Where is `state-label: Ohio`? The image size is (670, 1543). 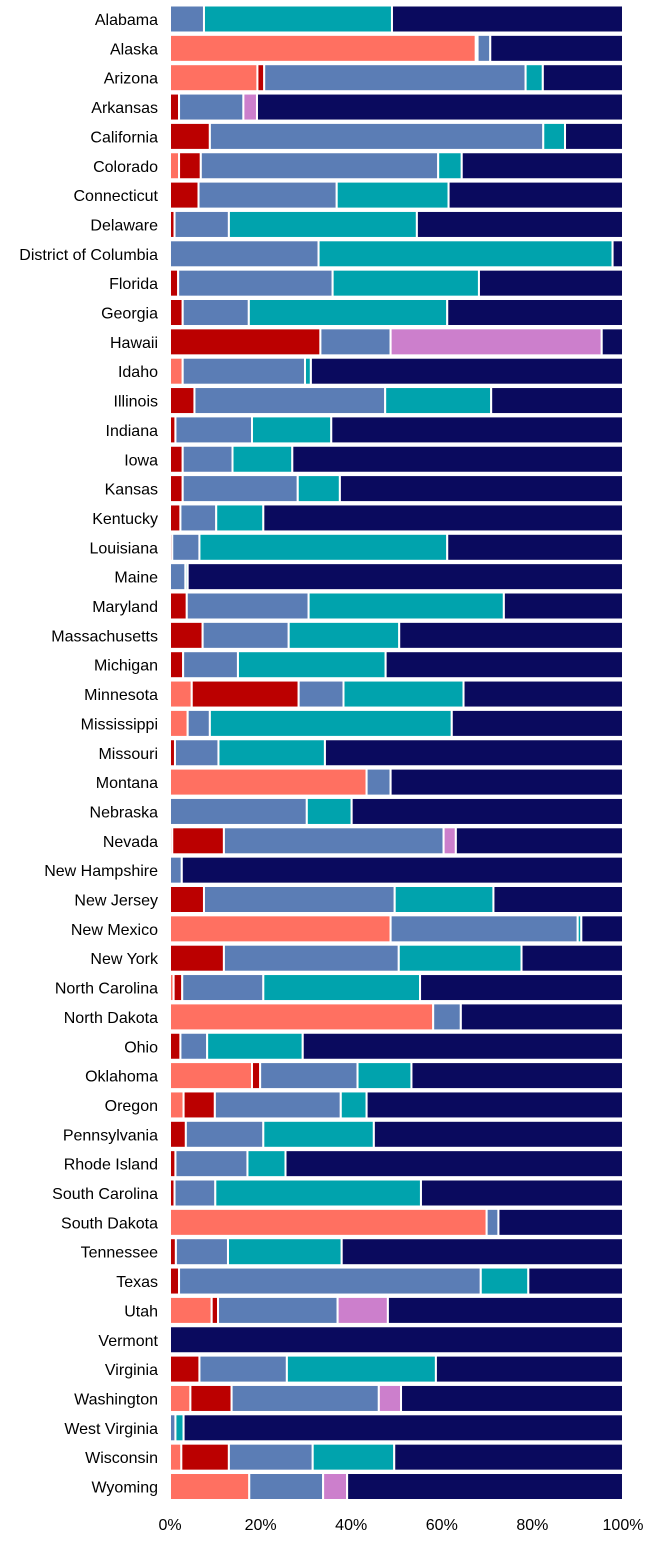 state-label: Ohio is located at coordinates (141, 1047).